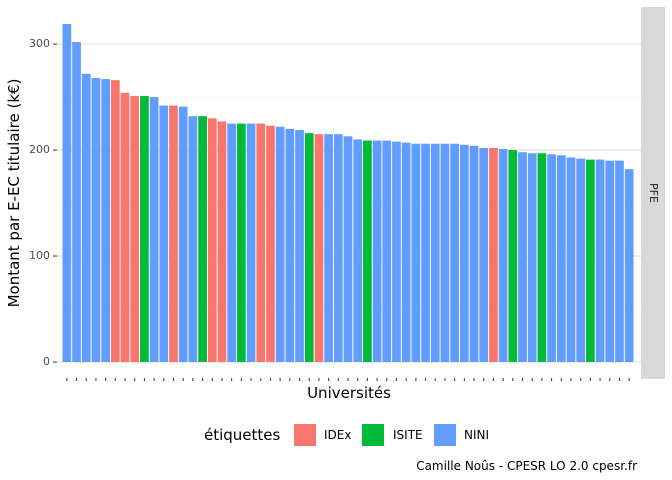  I want to click on y-tick-label: 0, so click(46, 361).